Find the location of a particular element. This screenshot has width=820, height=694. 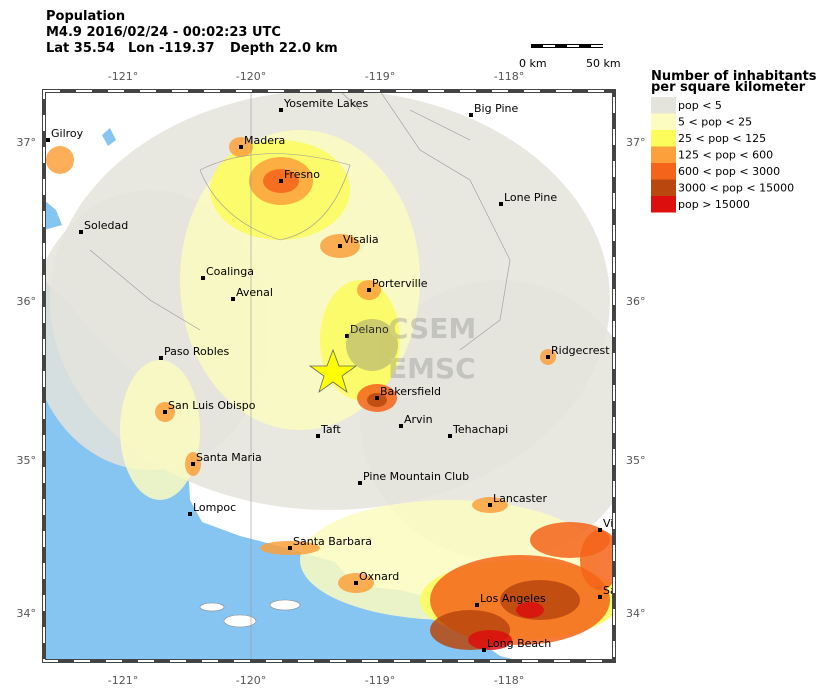

legend-label: 600 < pop < 3000 is located at coordinates (729, 171).